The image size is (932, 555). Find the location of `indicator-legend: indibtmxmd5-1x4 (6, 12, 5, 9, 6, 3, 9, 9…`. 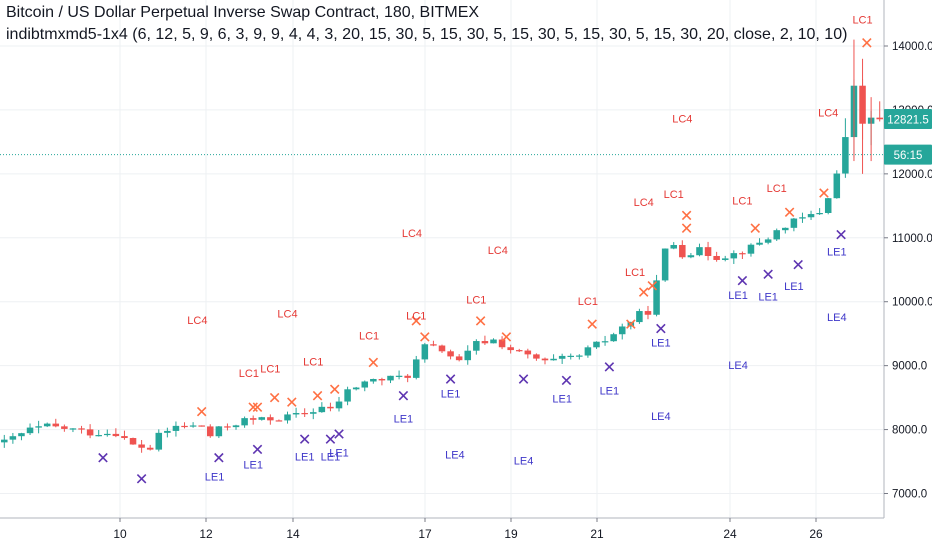

indicator-legend: indibtmxmd5-1x4 (6, 12, 5, 9, 6, 3, 9, 9… is located at coordinates (427, 34).